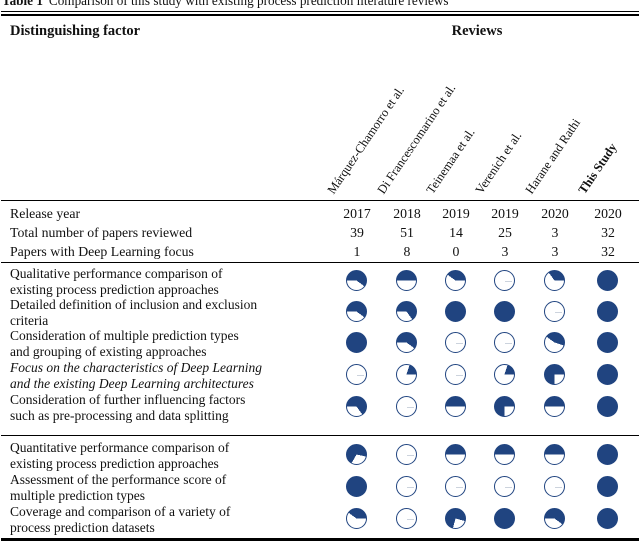 This screenshot has height=545, width=640. I want to click on row-label: Total number of papers reviewed, so click(101, 232).